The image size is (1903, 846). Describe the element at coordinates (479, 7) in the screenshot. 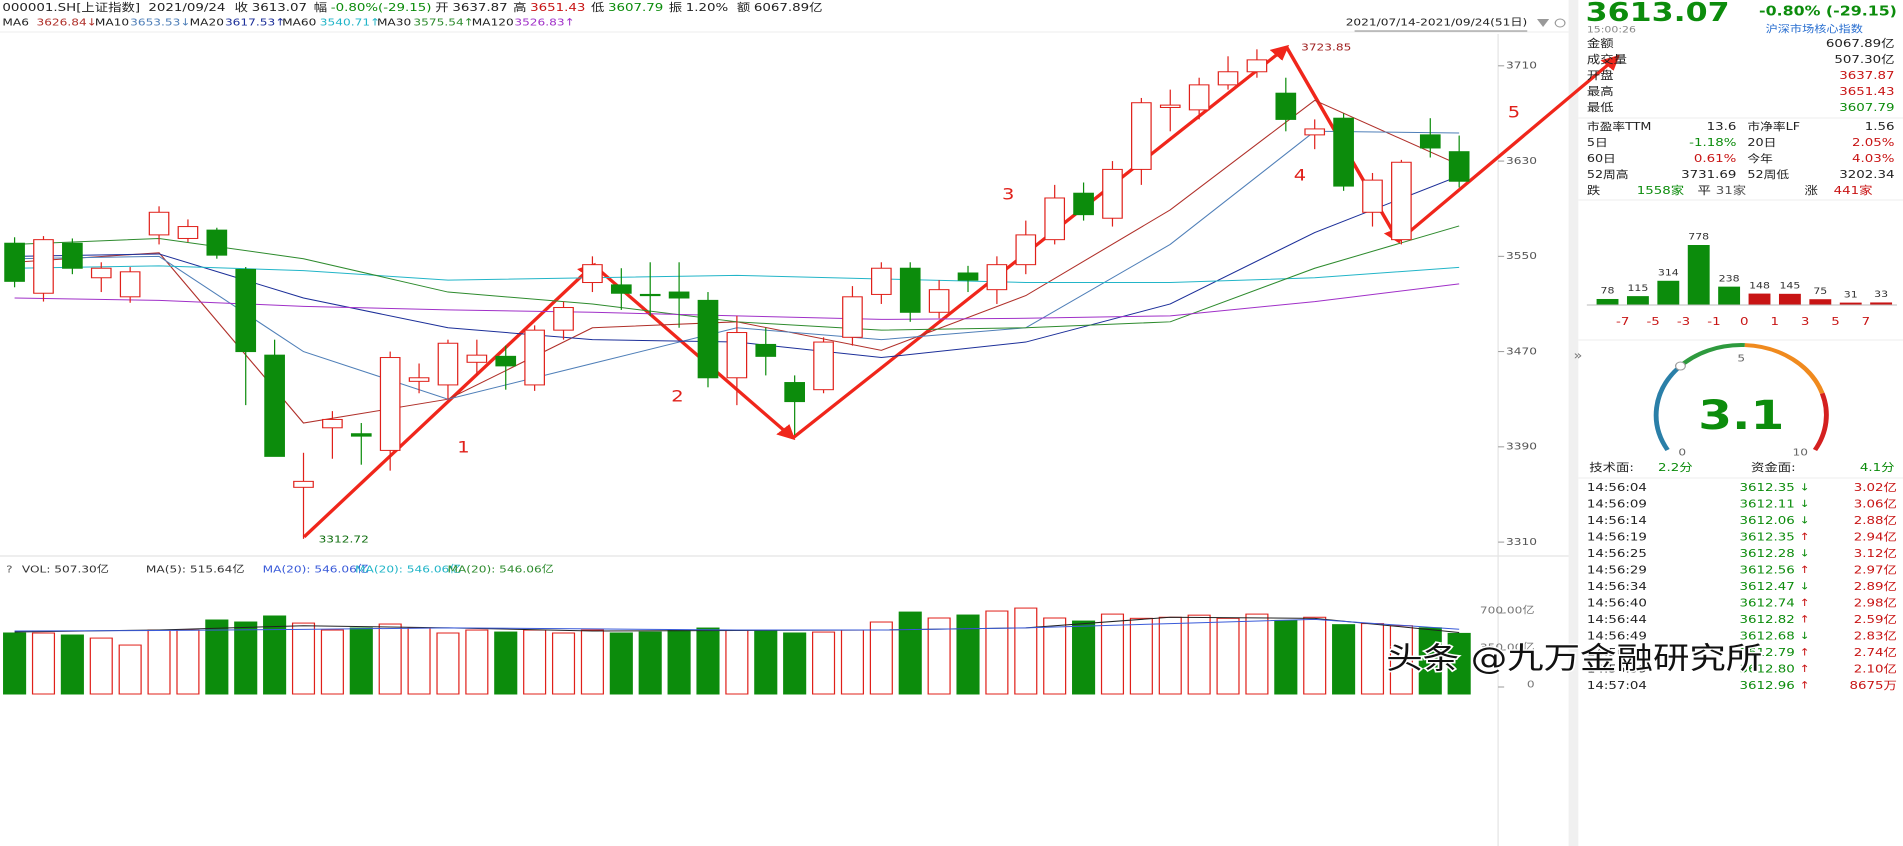

I see `header-value: 3637.87` at that location.